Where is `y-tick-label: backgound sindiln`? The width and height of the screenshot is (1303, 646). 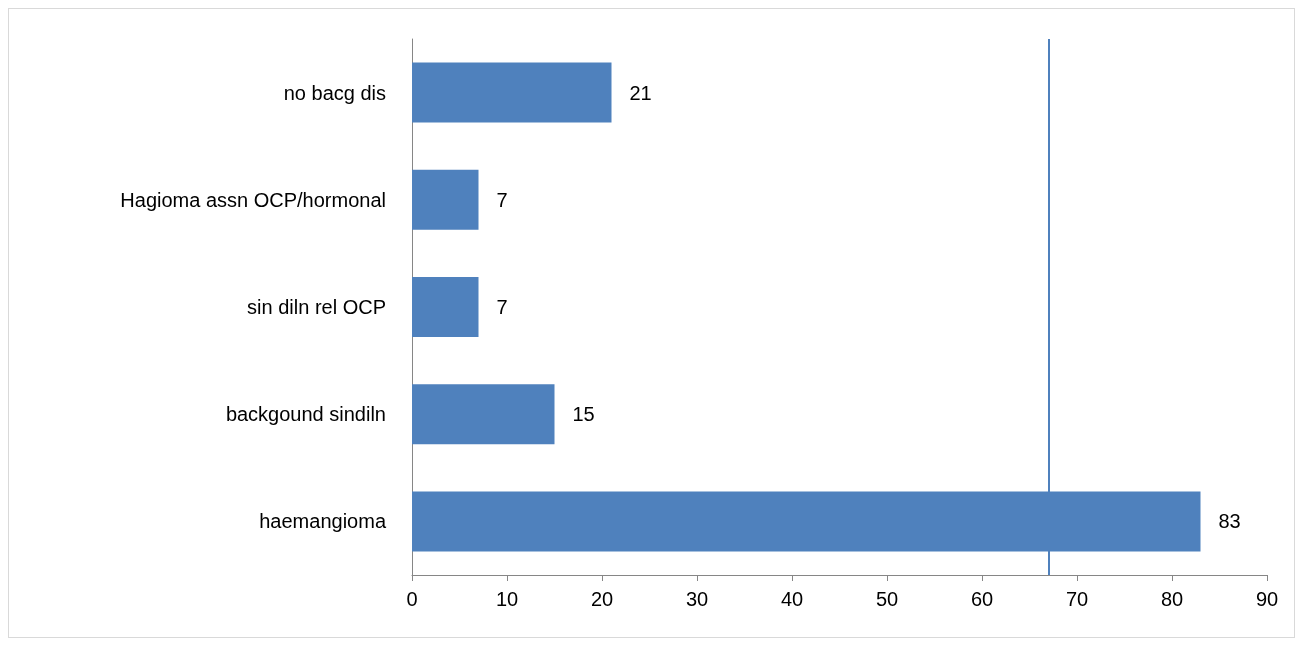 y-tick-label: backgound sindiln is located at coordinates (305, 414).